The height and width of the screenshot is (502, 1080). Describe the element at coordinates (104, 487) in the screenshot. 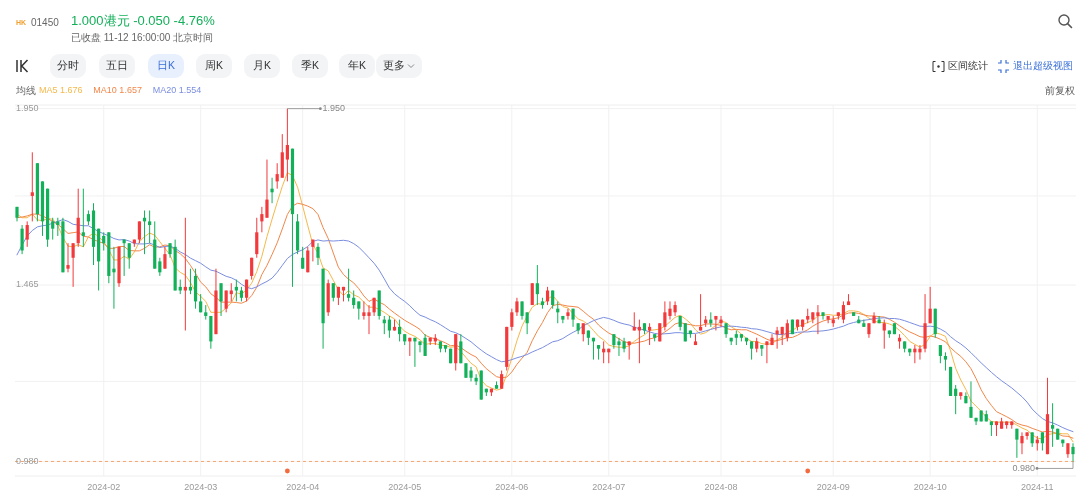

I see `x-tick-label: 2024-02` at that location.